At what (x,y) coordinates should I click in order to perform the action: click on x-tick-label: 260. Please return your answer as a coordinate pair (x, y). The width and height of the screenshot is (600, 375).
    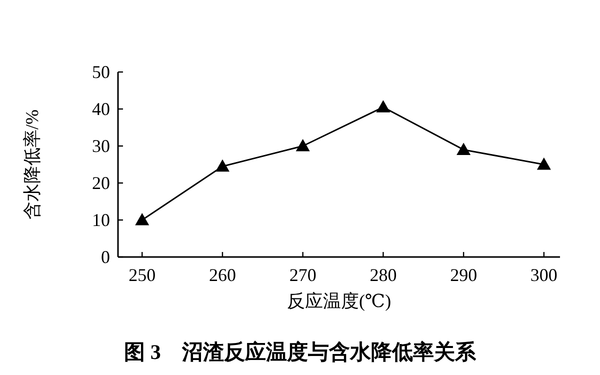
    Looking at the image, I should click on (222, 275).